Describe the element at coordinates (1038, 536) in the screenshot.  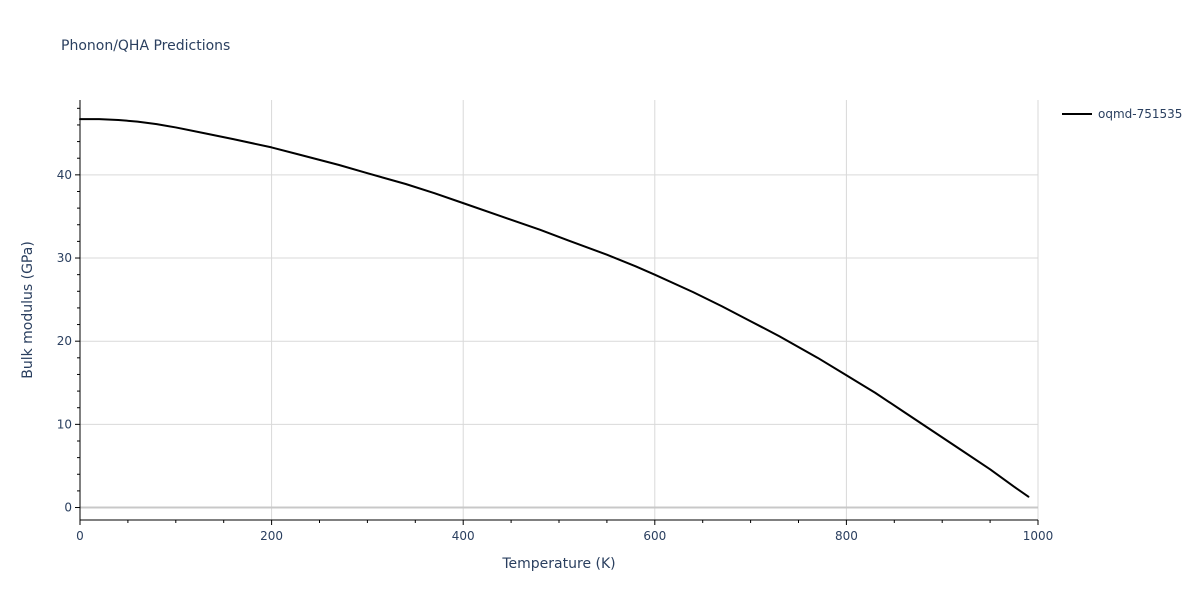
I see `x-tick-label: 1000` at that location.